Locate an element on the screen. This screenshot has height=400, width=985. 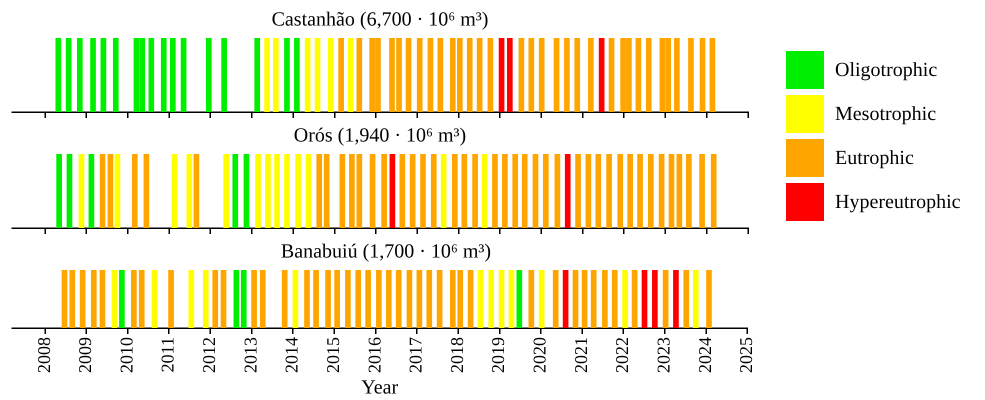
x-axis-title: Year is located at coordinates (379, 387).